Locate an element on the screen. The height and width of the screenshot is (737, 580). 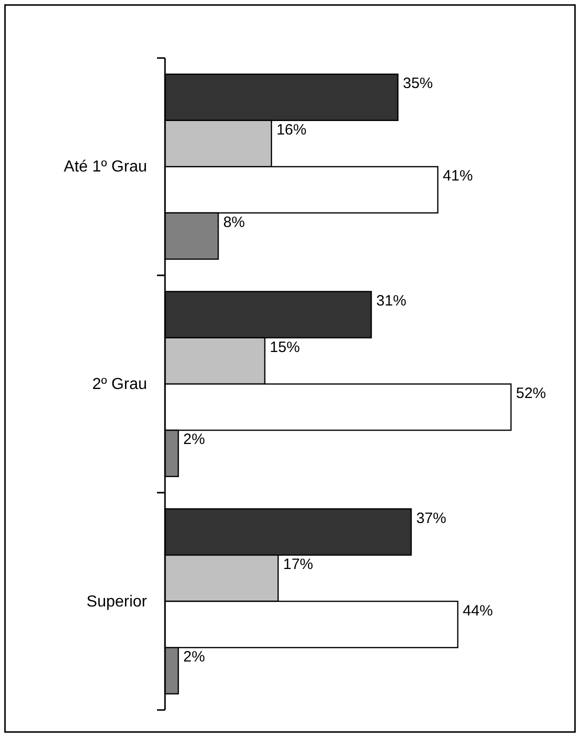
data-label: 16% is located at coordinates (291, 129).